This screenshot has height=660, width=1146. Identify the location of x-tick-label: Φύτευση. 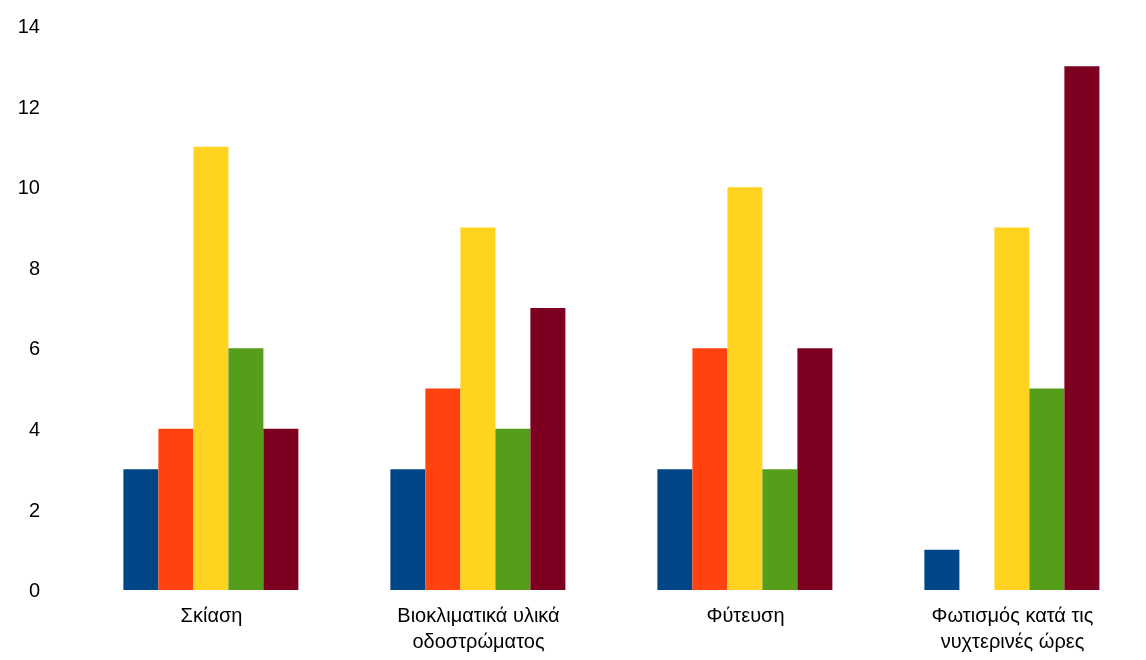
(745, 615).